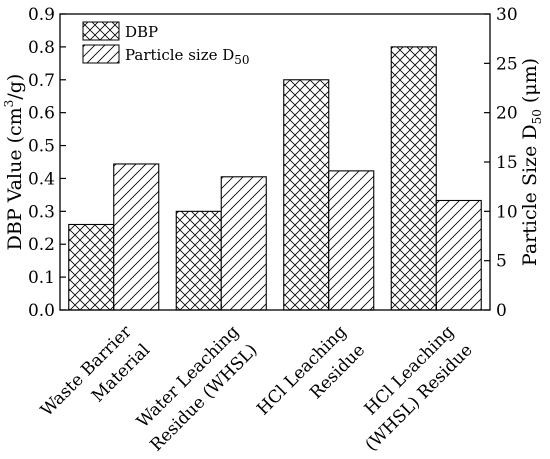 This screenshot has width=550, height=459. I want to click on right-axis-label-sub: 50, so click(537, 116).